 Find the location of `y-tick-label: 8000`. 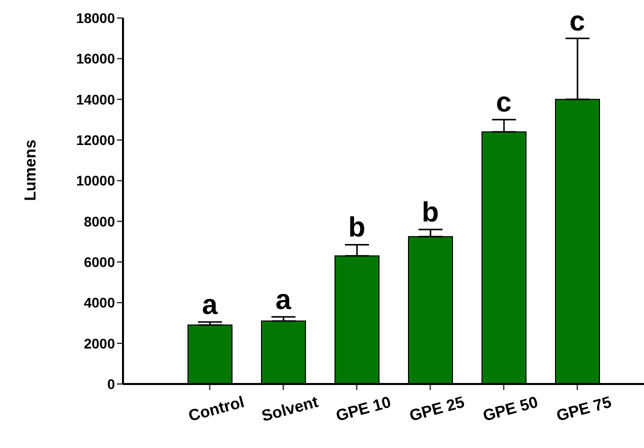

y-tick-label: 8000 is located at coordinates (100, 221).